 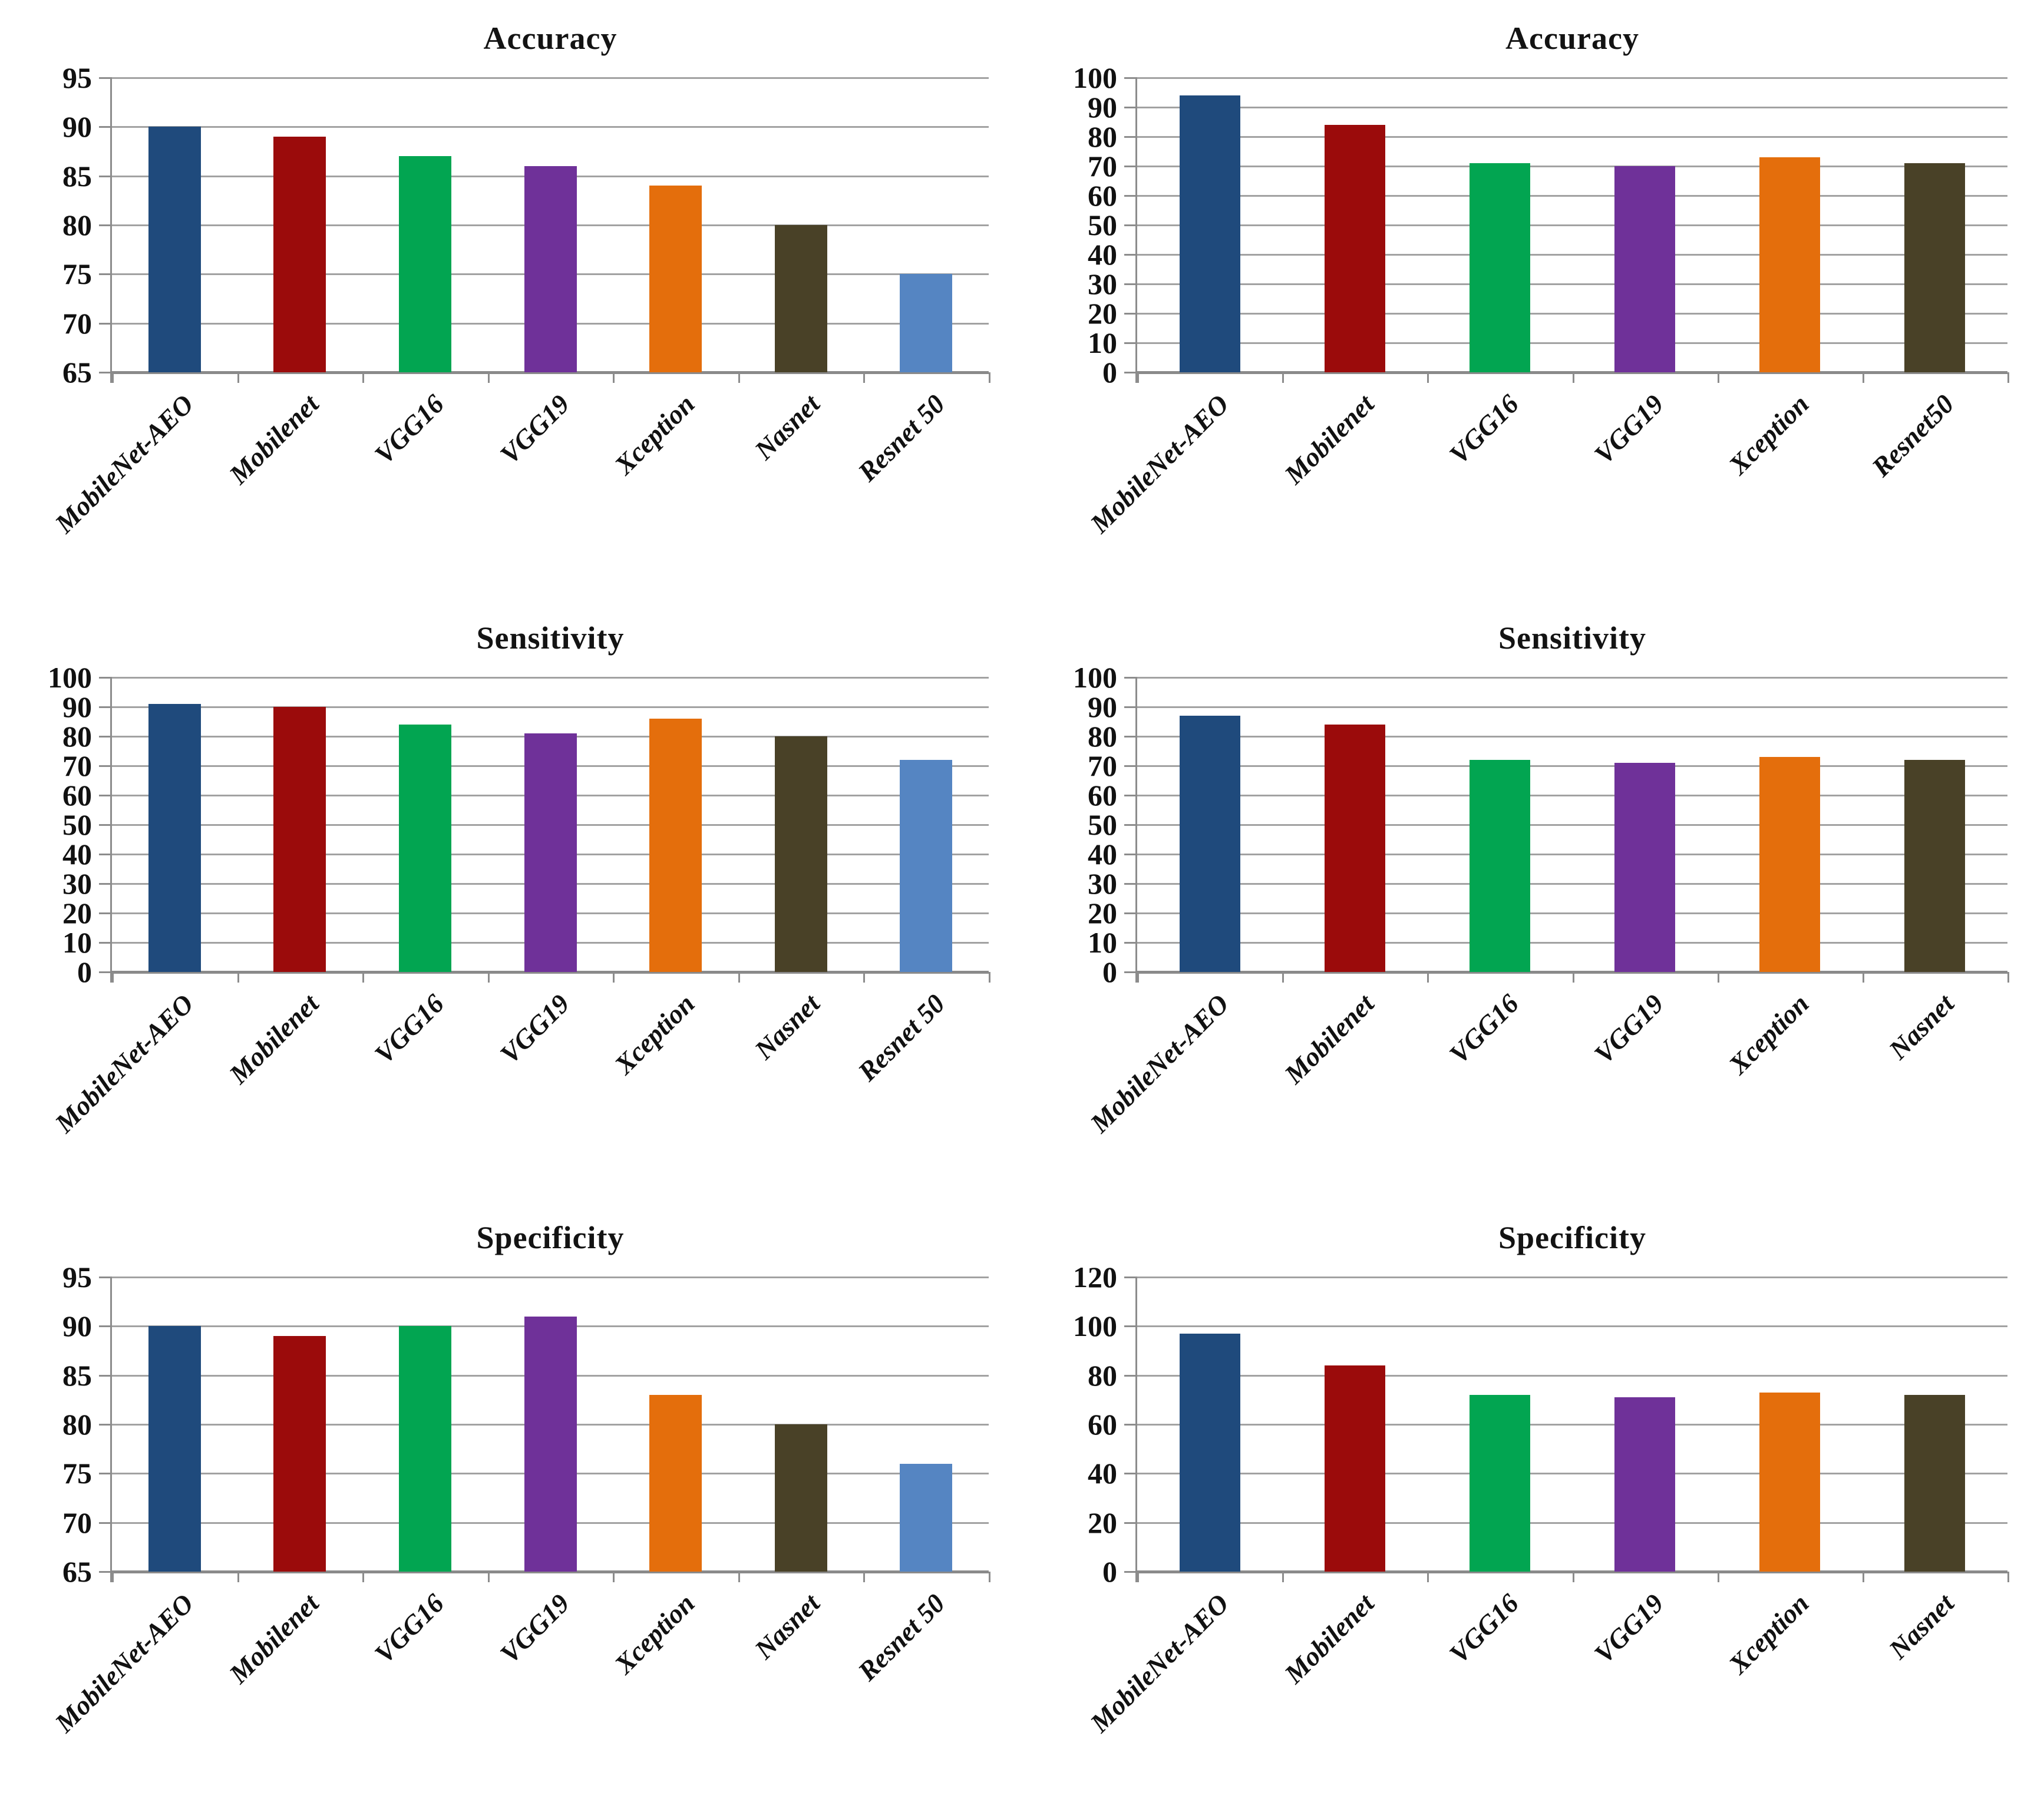 What do you see at coordinates (1500, 267) in the screenshot?
I see `bar-vgg16` at bounding box center [1500, 267].